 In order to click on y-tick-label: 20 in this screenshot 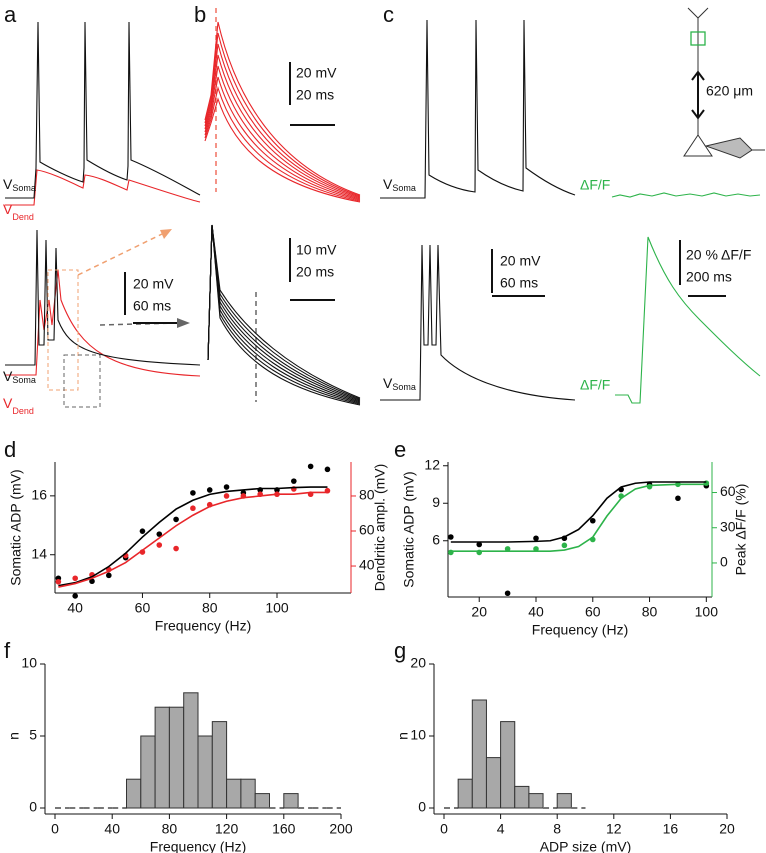, I will do `click(418, 663)`.